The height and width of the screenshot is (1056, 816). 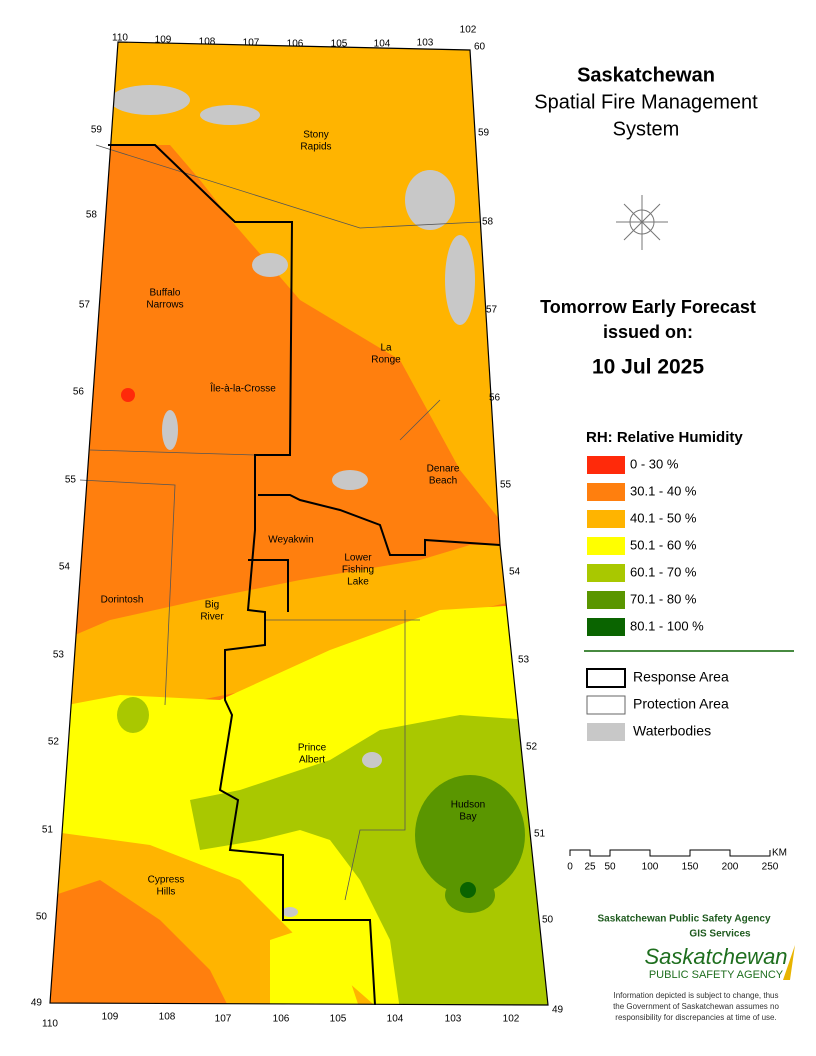 I want to click on scale-bar, so click(x=670, y=853).